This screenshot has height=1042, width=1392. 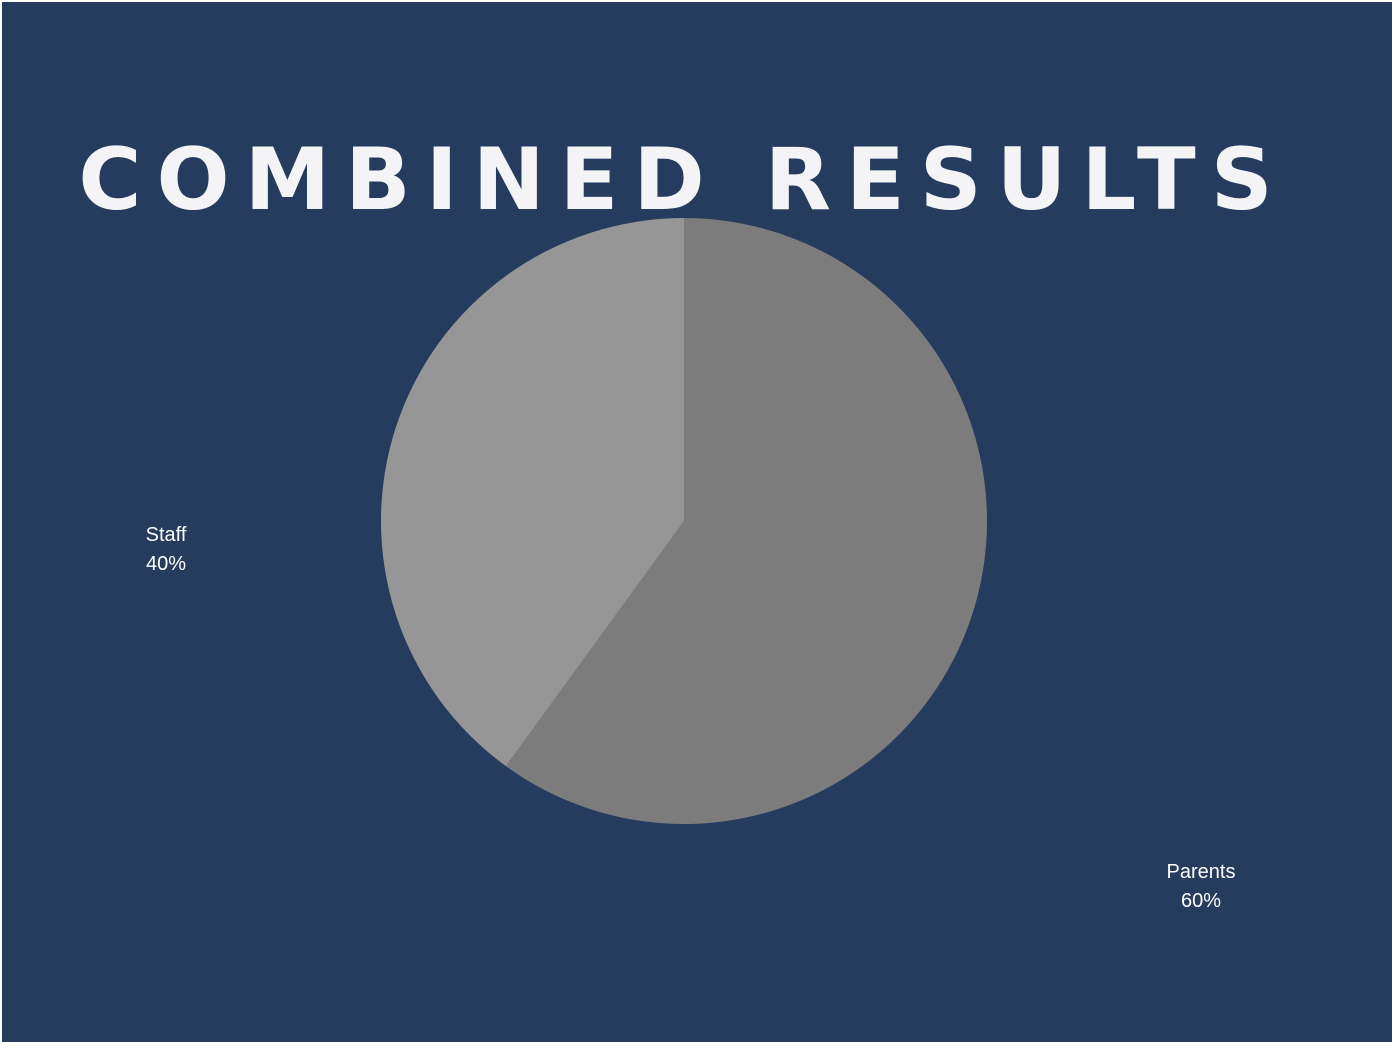 What do you see at coordinates (1201, 901) in the screenshot?
I see `slice-label-parents-value: 60%` at bounding box center [1201, 901].